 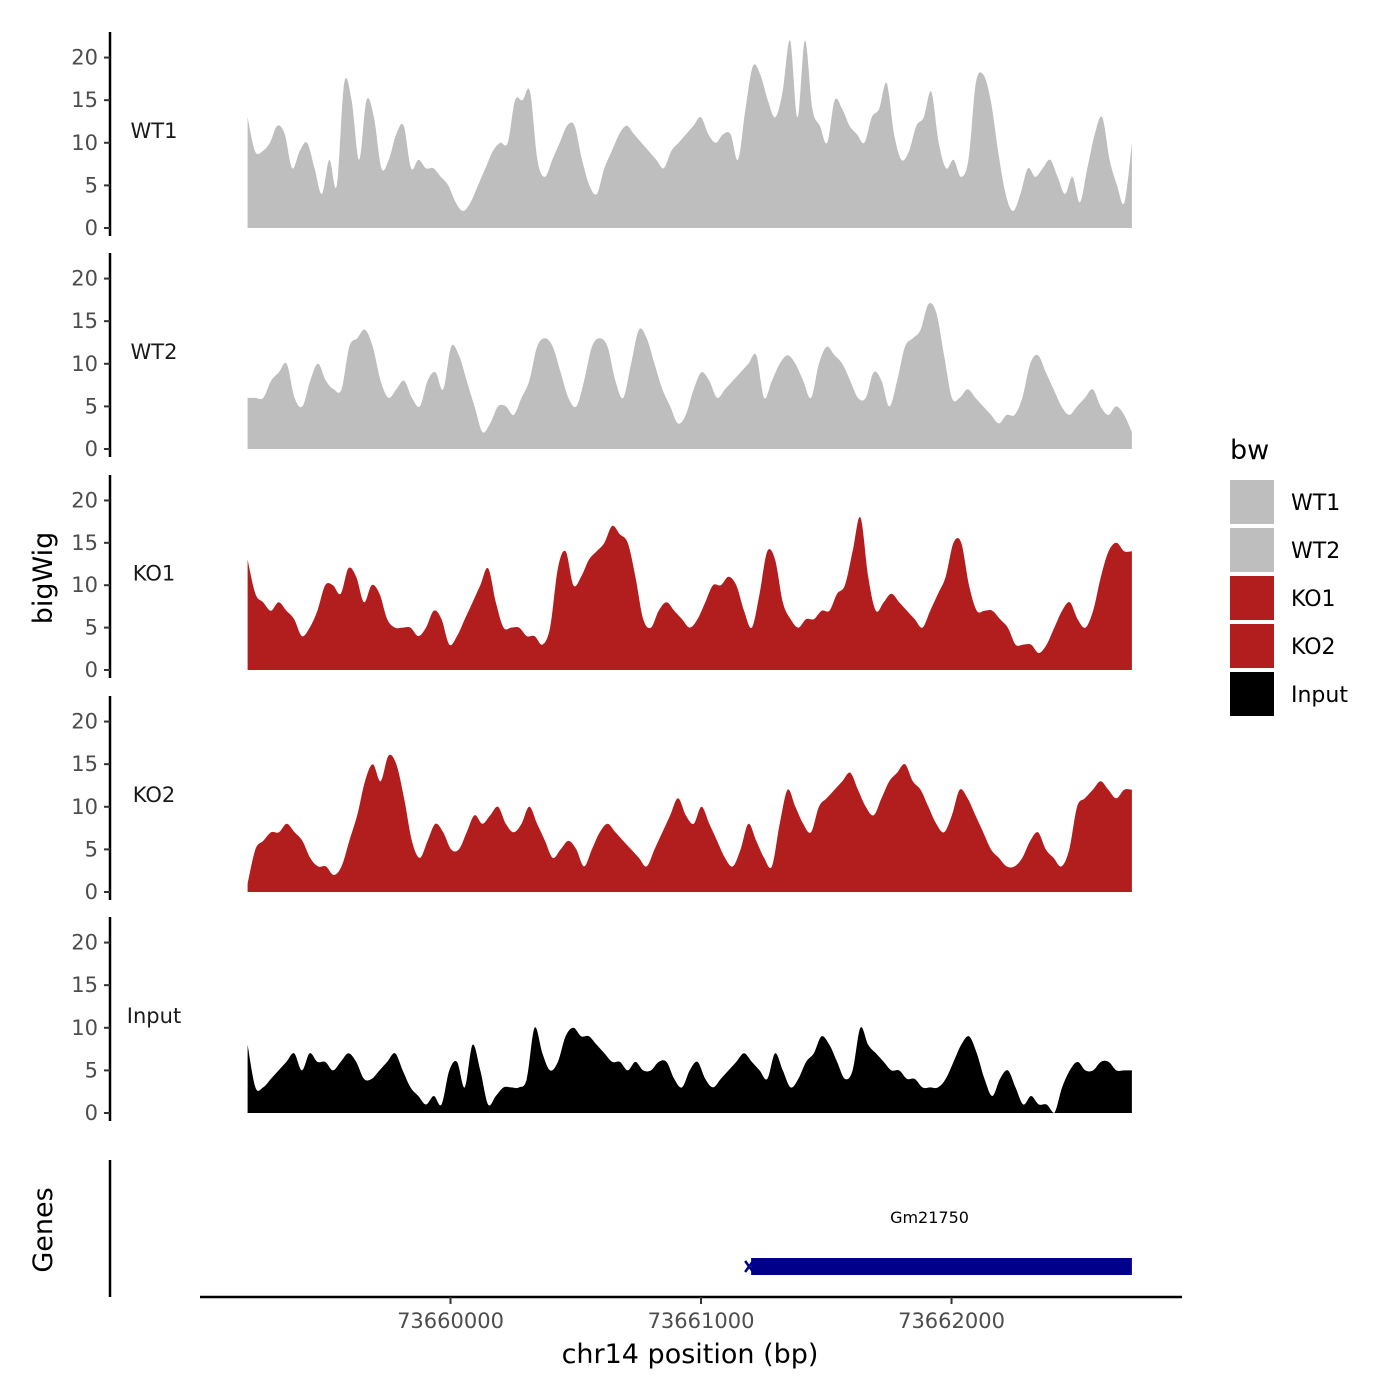 What do you see at coordinates (1283, 598) in the screenshot?
I see `legend-entry-ko1: KO1` at bounding box center [1283, 598].